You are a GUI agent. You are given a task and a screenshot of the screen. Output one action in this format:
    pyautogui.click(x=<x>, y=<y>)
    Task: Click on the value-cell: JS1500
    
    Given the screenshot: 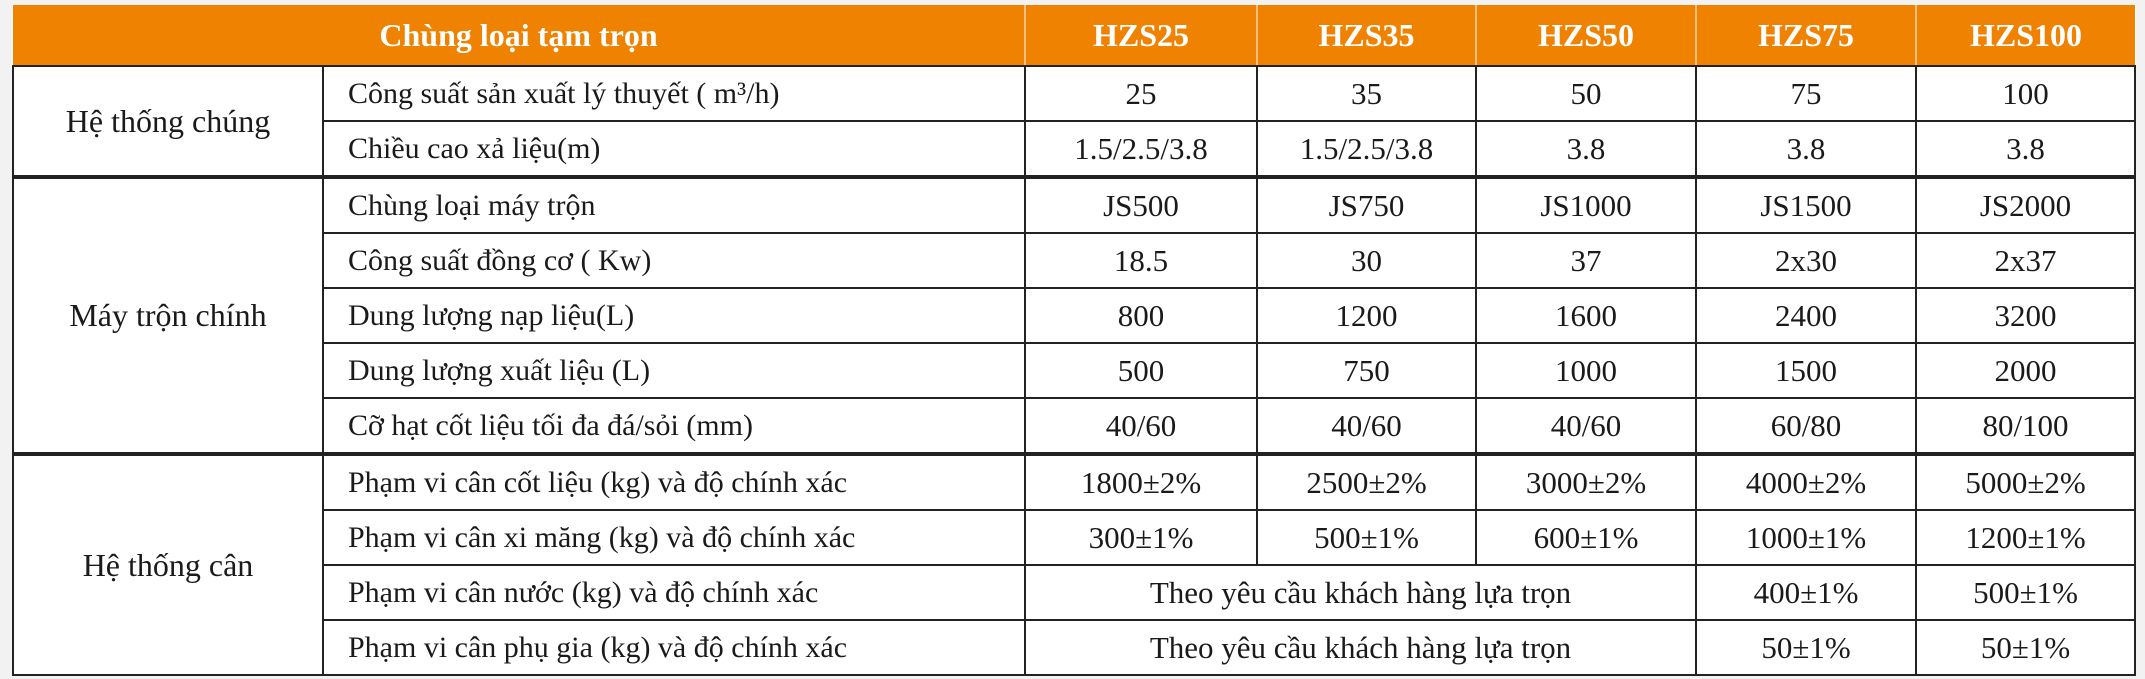 What is the action you would take?
    pyautogui.click(x=1806, y=204)
    